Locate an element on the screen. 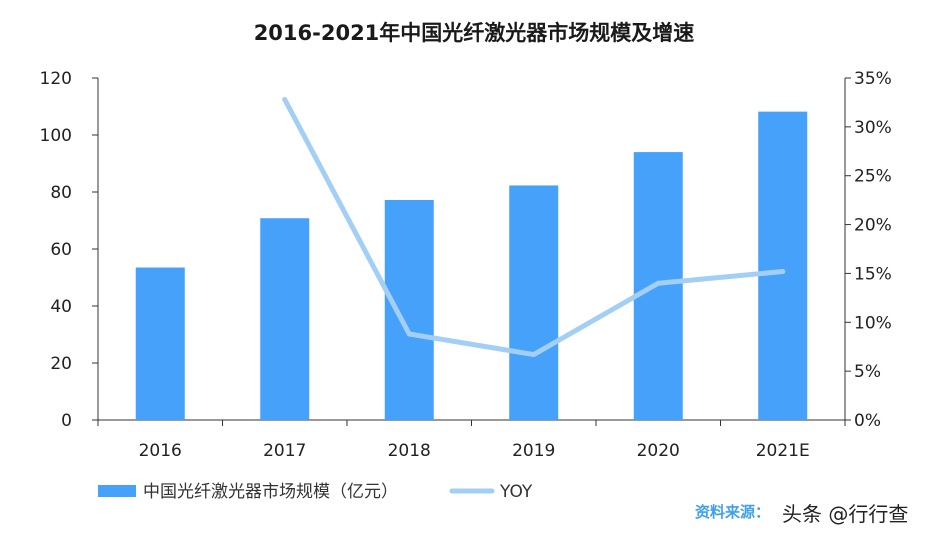 This screenshot has width=949, height=541. y-right-tick-label: 0% is located at coordinates (867, 421).